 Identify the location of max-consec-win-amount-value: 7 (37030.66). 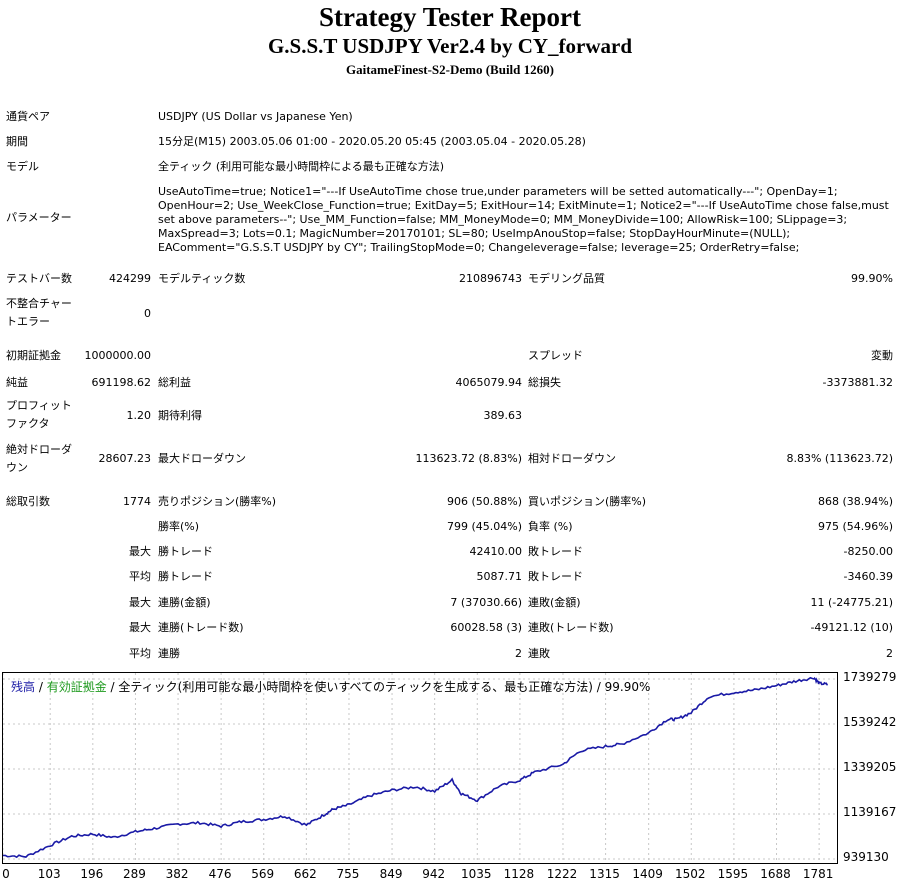
(486, 602).